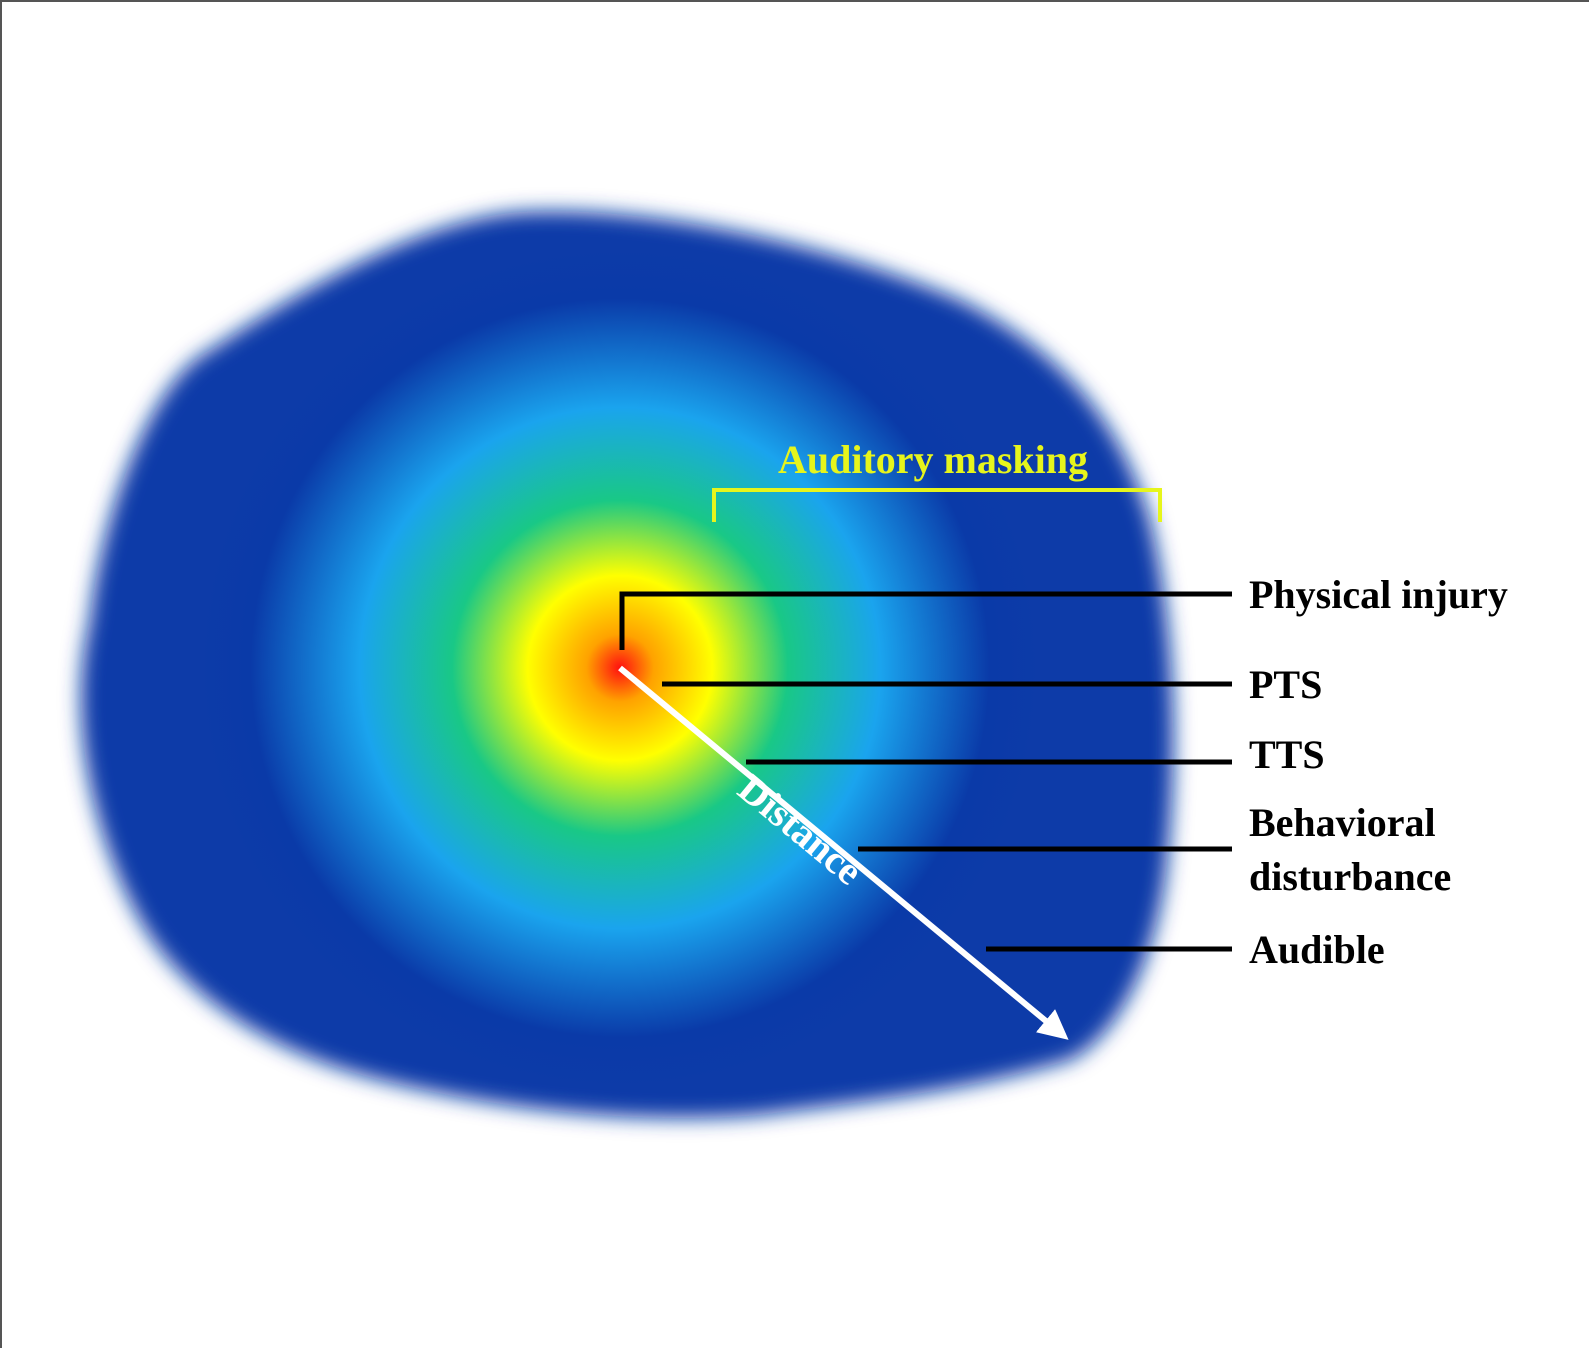  Describe the element at coordinates (1317, 949) in the screenshot. I see `zone-label-audible: Audible` at that location.